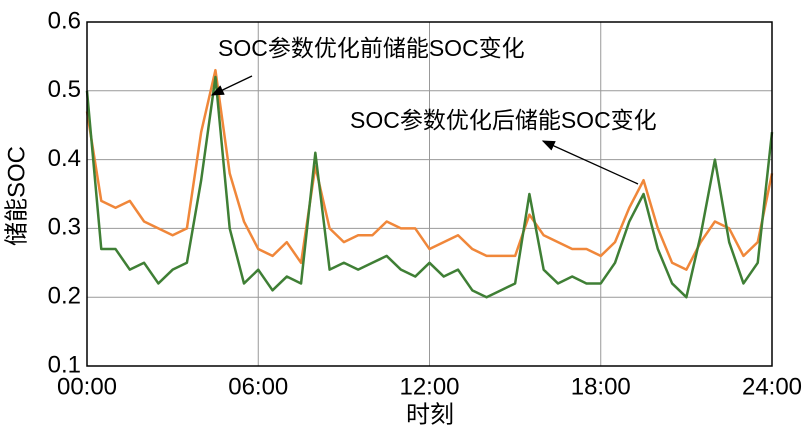  Describe the element at coordinates (64, 20) in the screenshot. I see `y-tick-label: 0.6` at that location.